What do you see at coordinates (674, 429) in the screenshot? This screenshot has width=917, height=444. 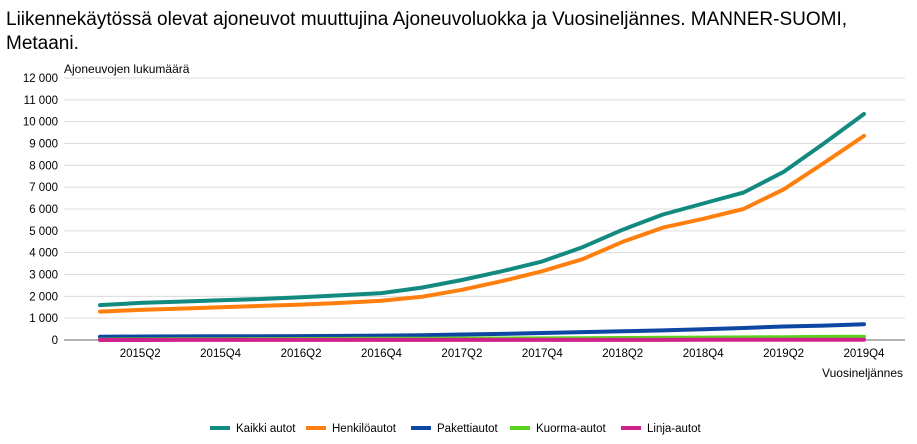 I see `legend-label: Linja-autot` at bounding box center [674, 429].